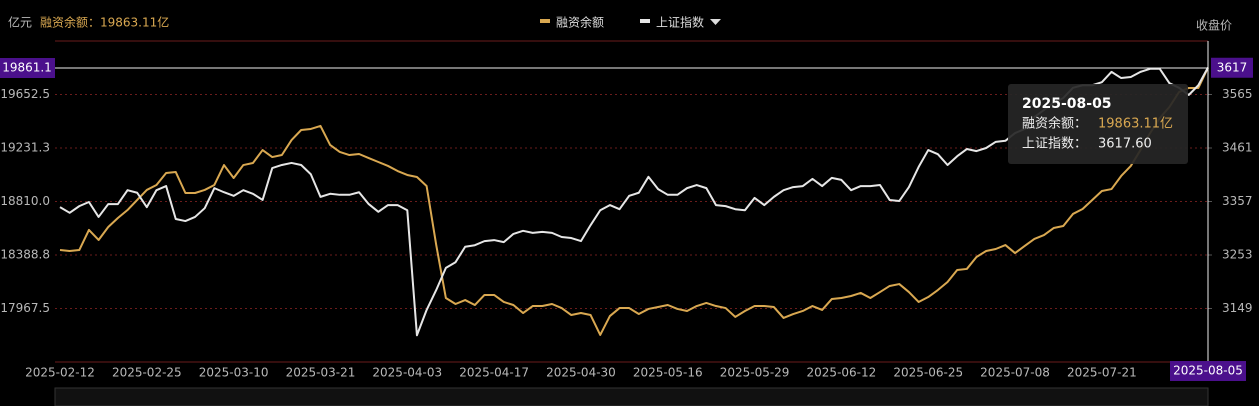  Describe the element at coordinates (1102, 373) in the screenshot. I see `x-tick-label: 2025-07-21` at that location.